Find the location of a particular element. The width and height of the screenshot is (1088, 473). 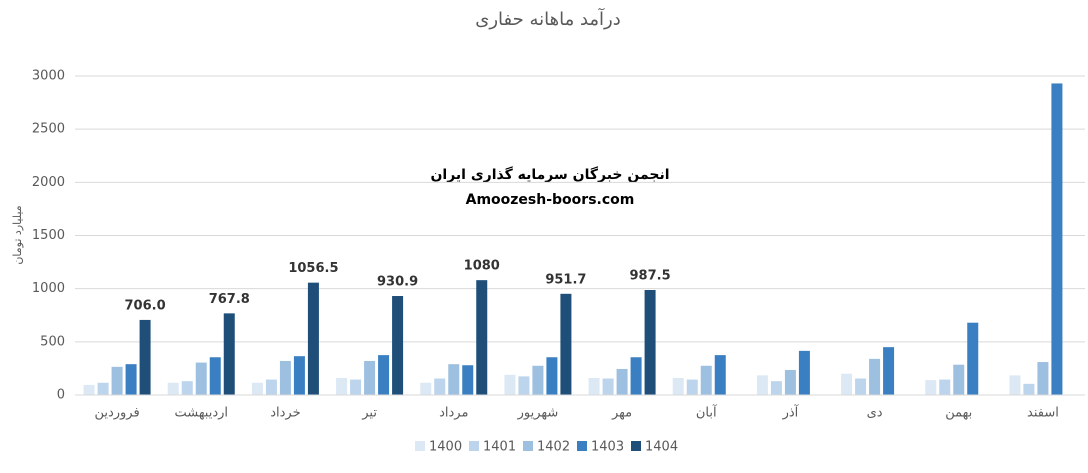

x-tick-label: بهمن is located at coordinates (958, 413).